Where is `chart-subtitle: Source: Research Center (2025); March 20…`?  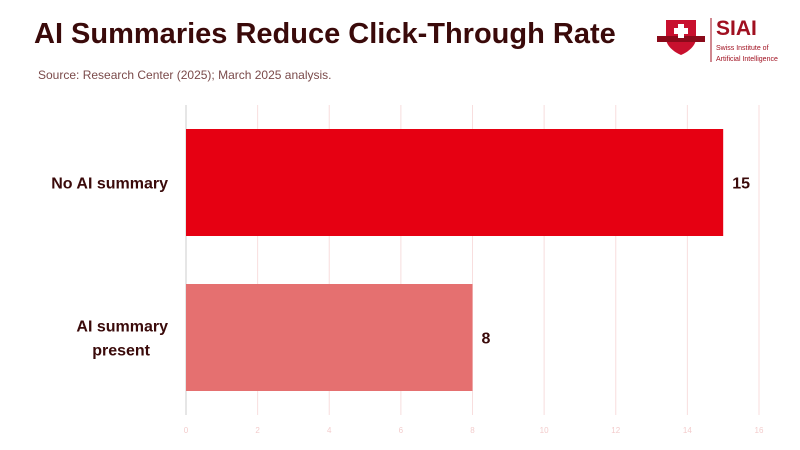 chart-subtitle: Source: Research Center (2025); March 20… is located at coordinates (185, 75).